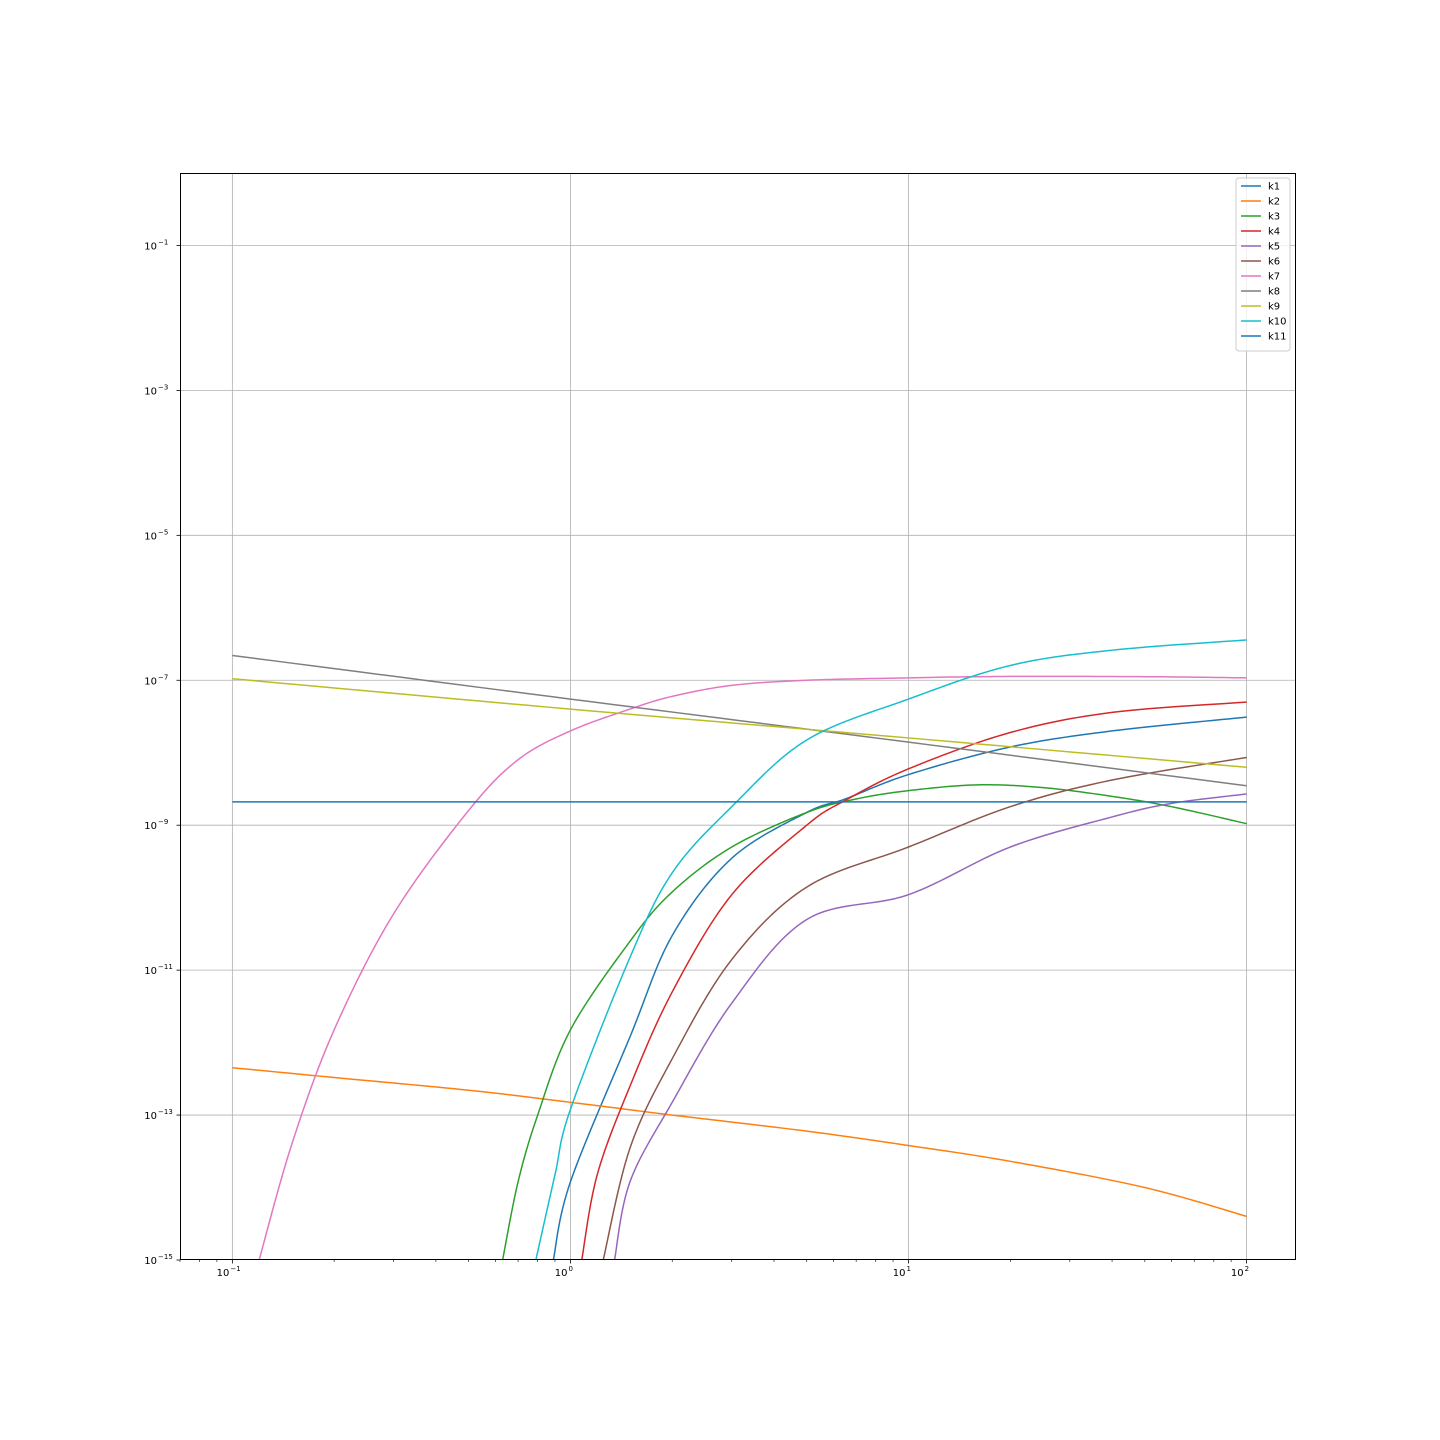  I want to click on legend-label-k3: k3, so click(1274, 217).